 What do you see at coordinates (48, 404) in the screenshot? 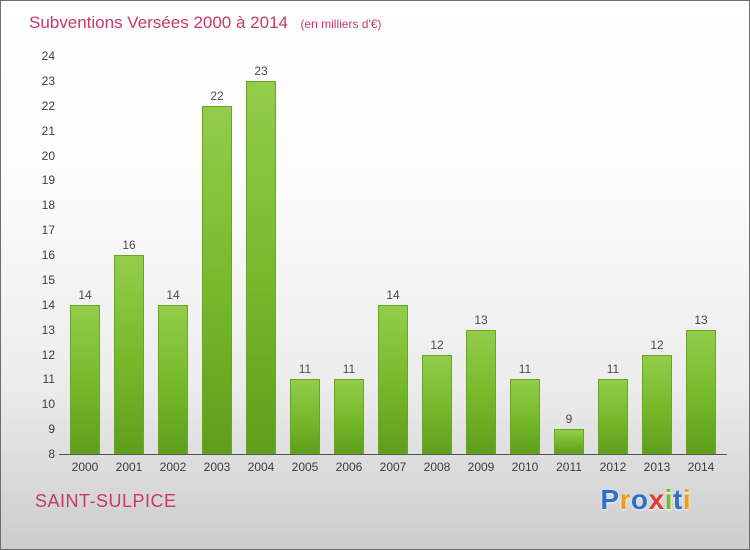
I see `y-axis-tick-label: 10` at bounding box center [48, 404].